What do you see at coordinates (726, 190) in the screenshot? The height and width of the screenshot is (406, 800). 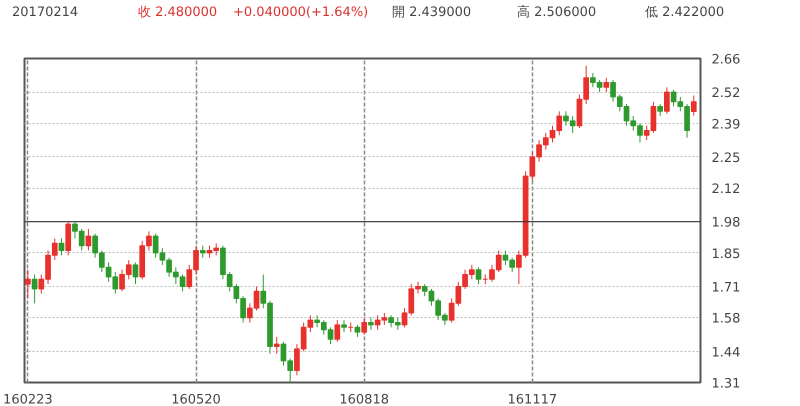 I see `y-tick-label: 2.12` at bounding box center [726, 190].